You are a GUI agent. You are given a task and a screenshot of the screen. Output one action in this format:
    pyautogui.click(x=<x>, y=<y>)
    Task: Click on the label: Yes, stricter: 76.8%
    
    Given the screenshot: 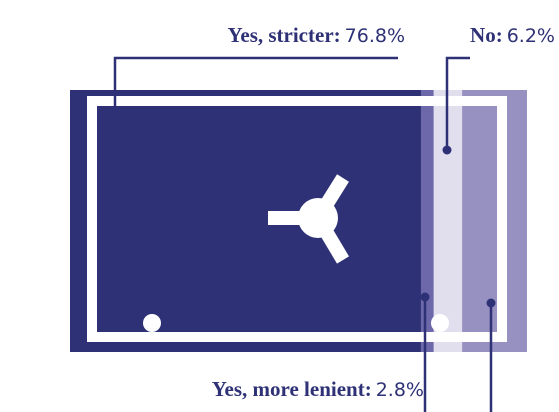 What is the action you would take?
    pyautogui.click(x=316, y=35)
    